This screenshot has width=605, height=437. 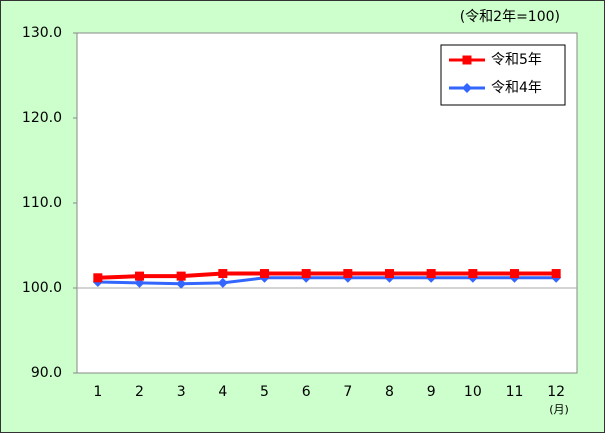 What do you see at coordinates (347, 392) in the screenshot?
I see `x-tick-label: 7` at bounding box center [347, 392].